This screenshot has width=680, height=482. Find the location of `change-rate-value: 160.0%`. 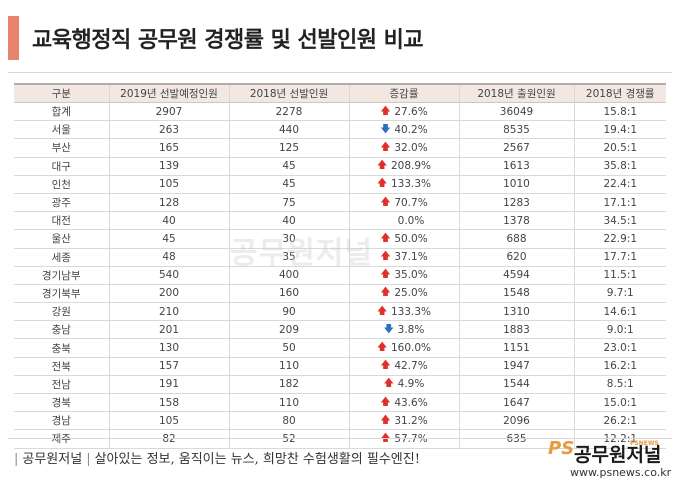

change-rate-value: 160.0% is located at coordinates (411, 348).